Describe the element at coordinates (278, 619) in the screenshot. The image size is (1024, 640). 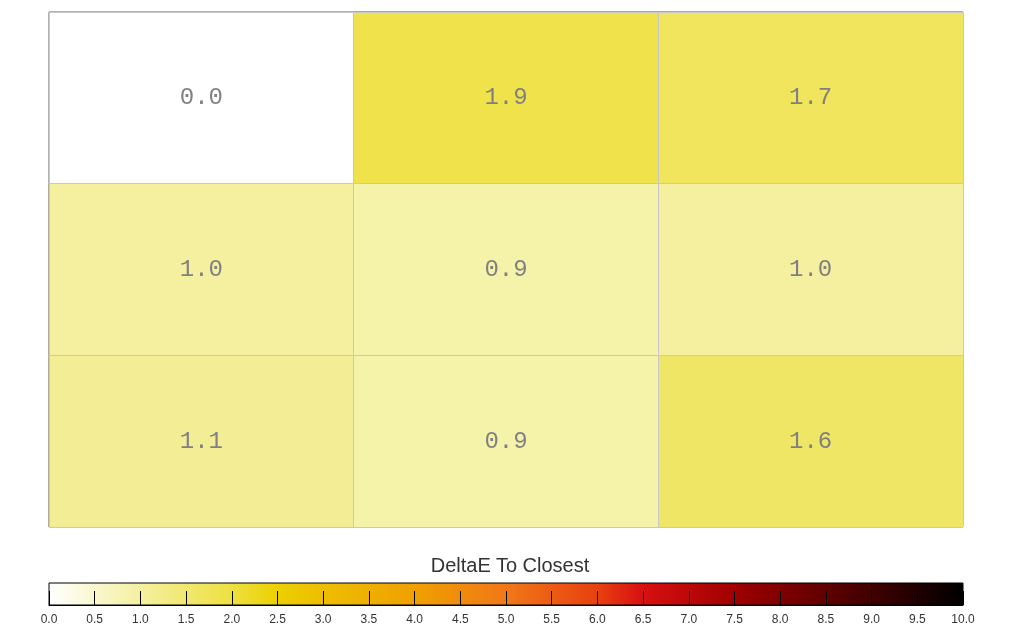
I see `color-bar-label: 2.5` at that location.